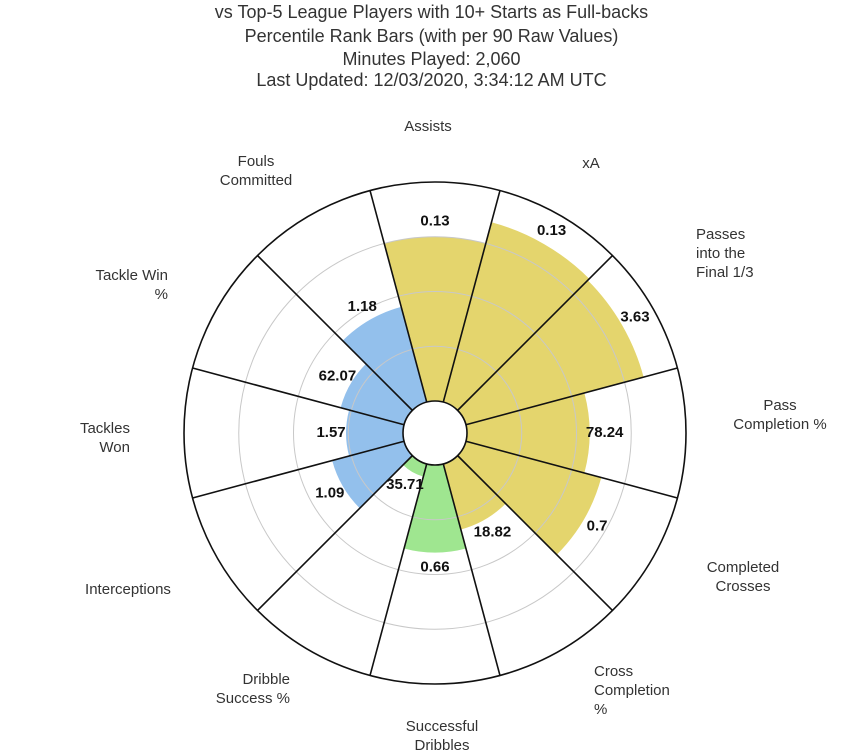  Describe the element at coordinates (428, 126) in the screenshot. I see `category-label: Assists` at that location.